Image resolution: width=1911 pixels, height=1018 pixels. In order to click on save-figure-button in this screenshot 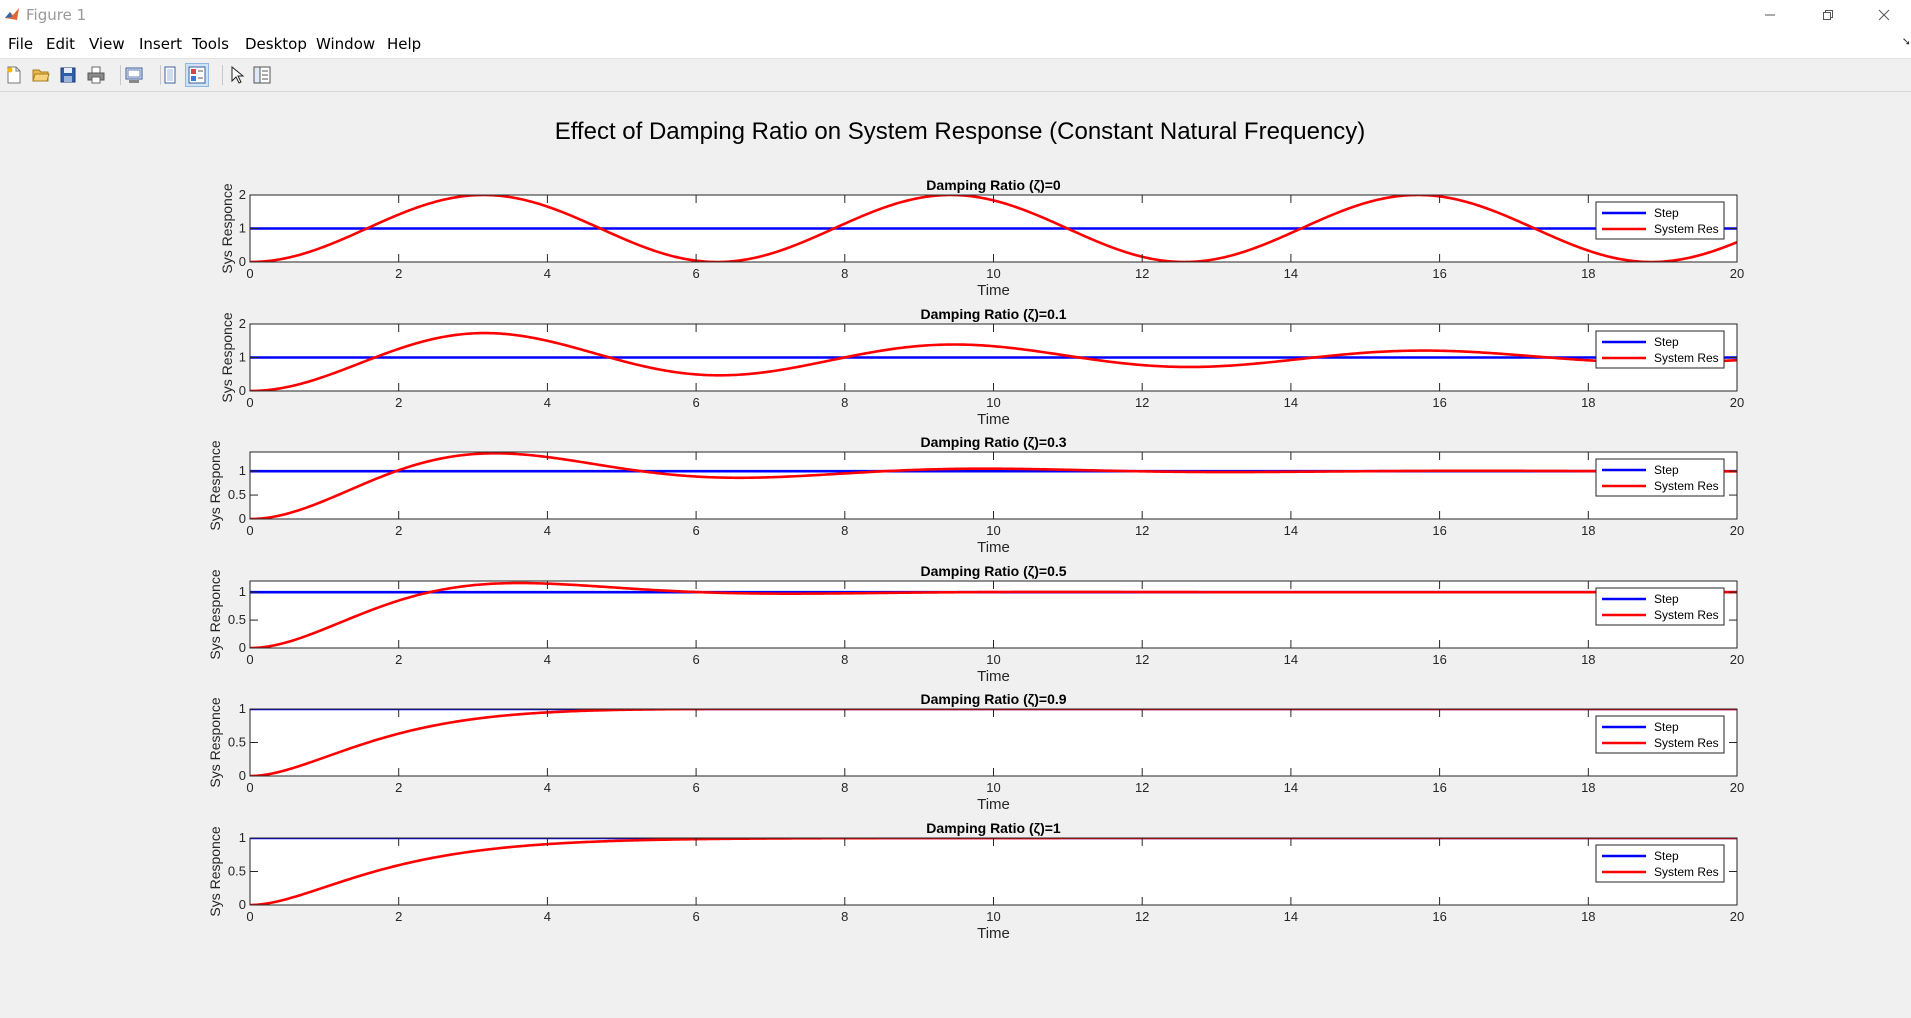, I will do `click(68, 75)`.